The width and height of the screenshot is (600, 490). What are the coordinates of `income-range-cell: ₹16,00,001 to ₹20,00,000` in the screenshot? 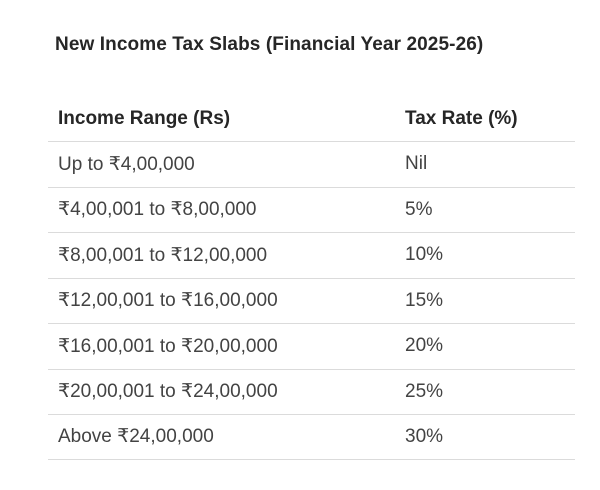 It's located at (168, 346).